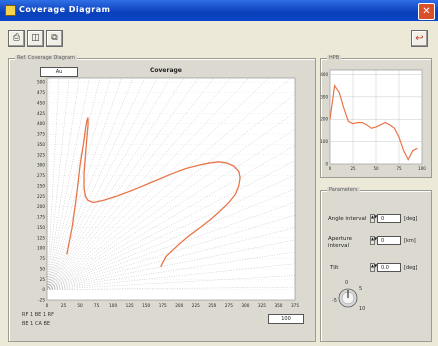  What do you see at coordinates (35, 38) in the screenshot?
I see `save-button: ◫` at bounding box center [35, 38].